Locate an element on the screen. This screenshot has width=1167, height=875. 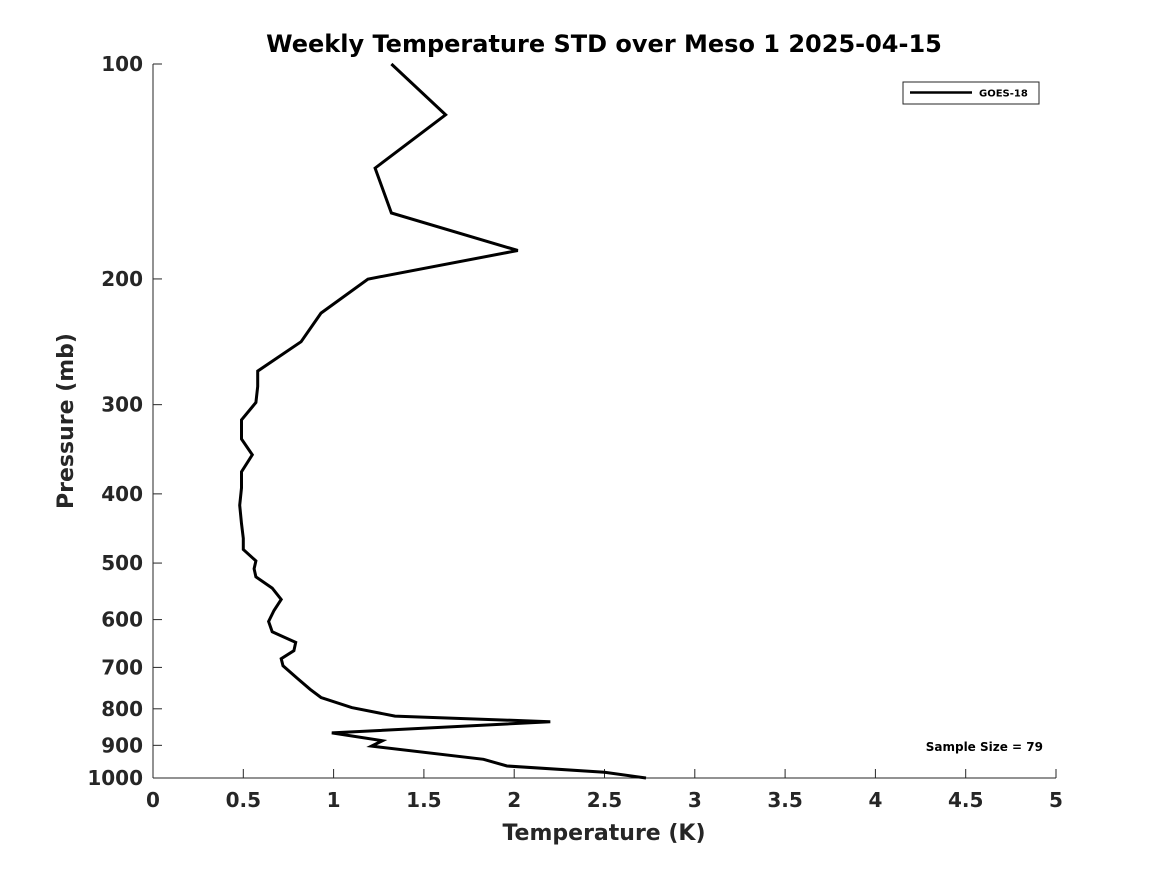
legend-entry-goes-18: GOES-18 is located at coordinates (1003, 94).